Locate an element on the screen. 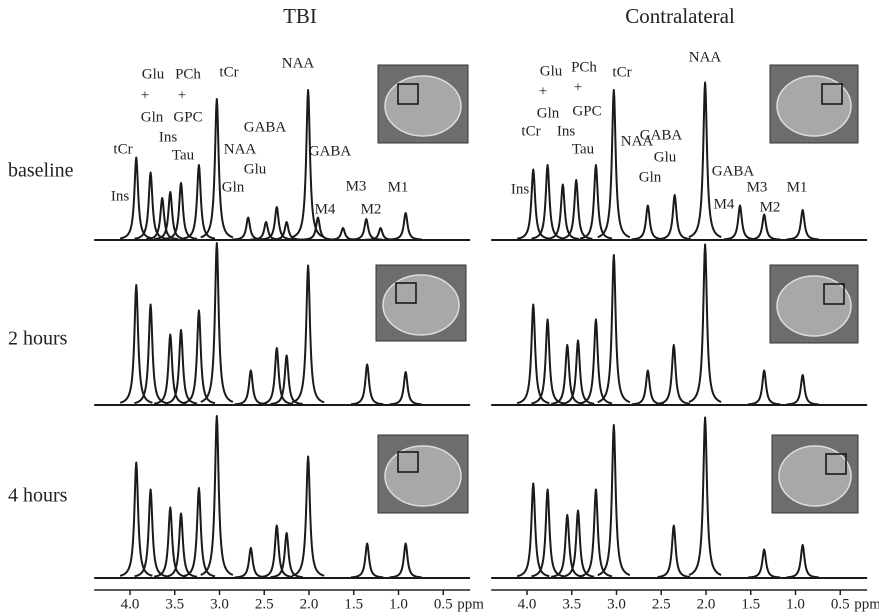 Image resolution: width=879 pixels, height=616 pixels. x-tick-label: 1.5 is located at coordinates (750, 604).